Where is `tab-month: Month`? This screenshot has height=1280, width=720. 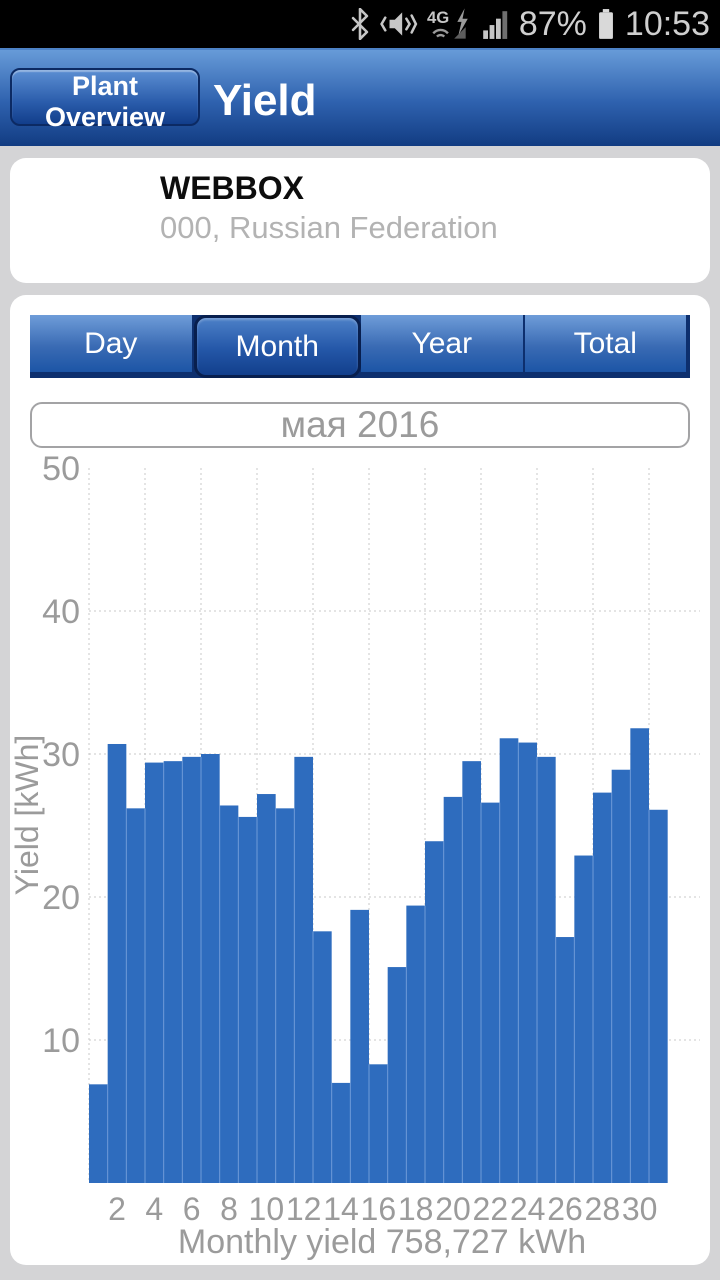
tab-month: Month is located at coordinates (277, 346).